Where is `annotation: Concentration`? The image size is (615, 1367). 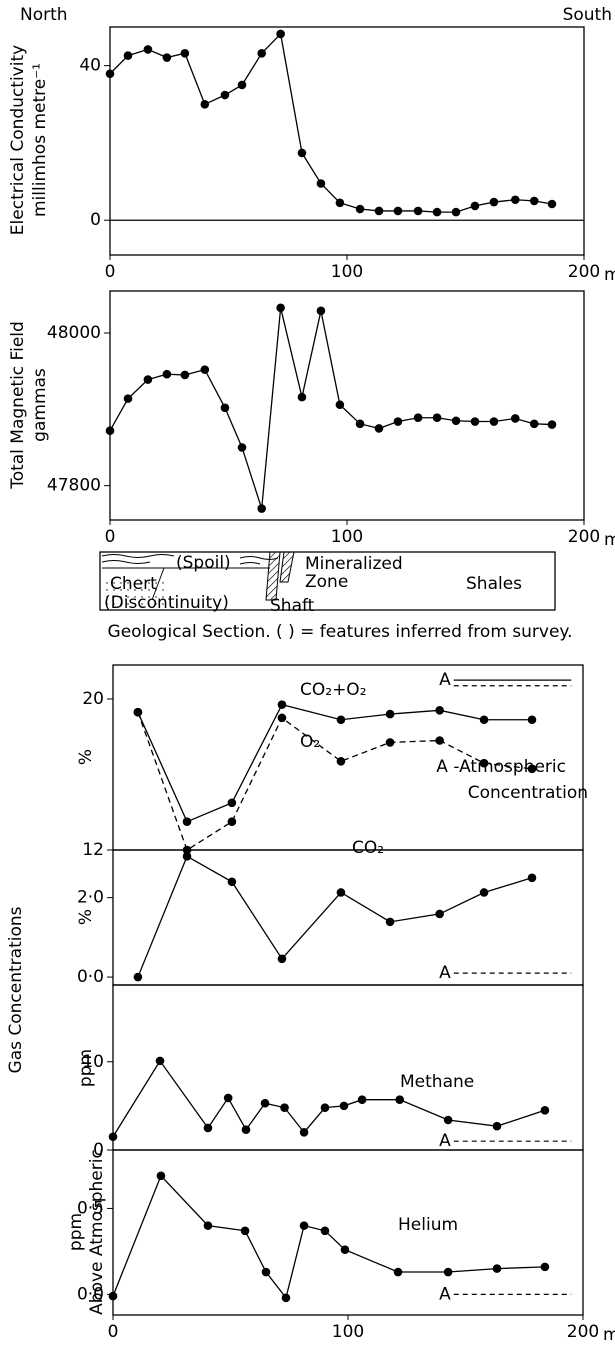
annotation: Concentration is located at coordinates (528, 793).